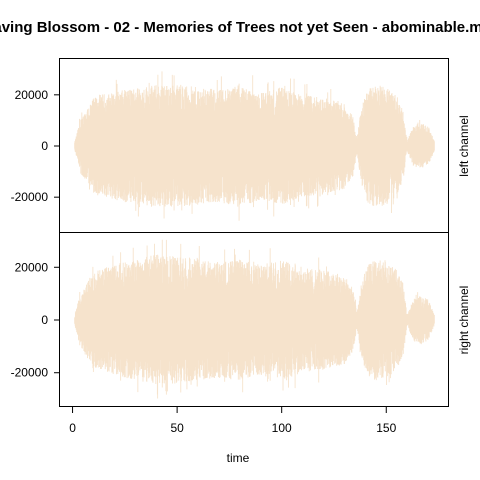 This screenshot has width=480, height=480. What do you see at coordinates (386, 428) in the screenshot?
I see `x-tick-label: 150` at bounding box center [386, 428].